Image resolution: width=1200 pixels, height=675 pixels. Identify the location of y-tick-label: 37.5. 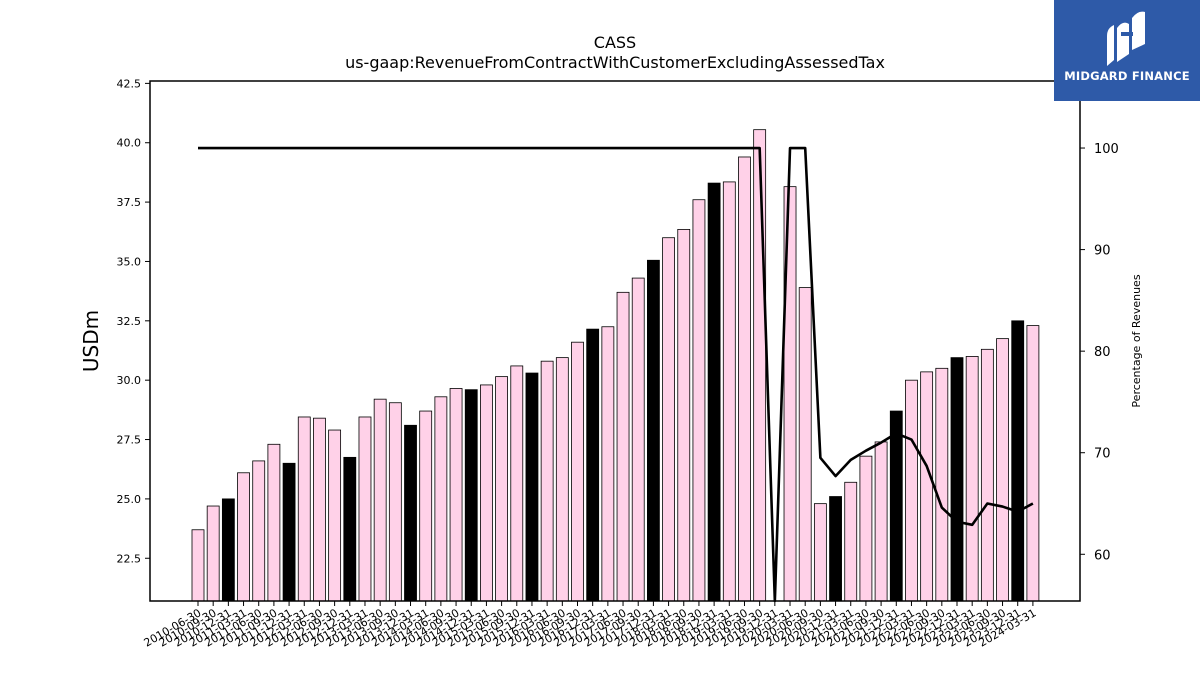
(129, 202).